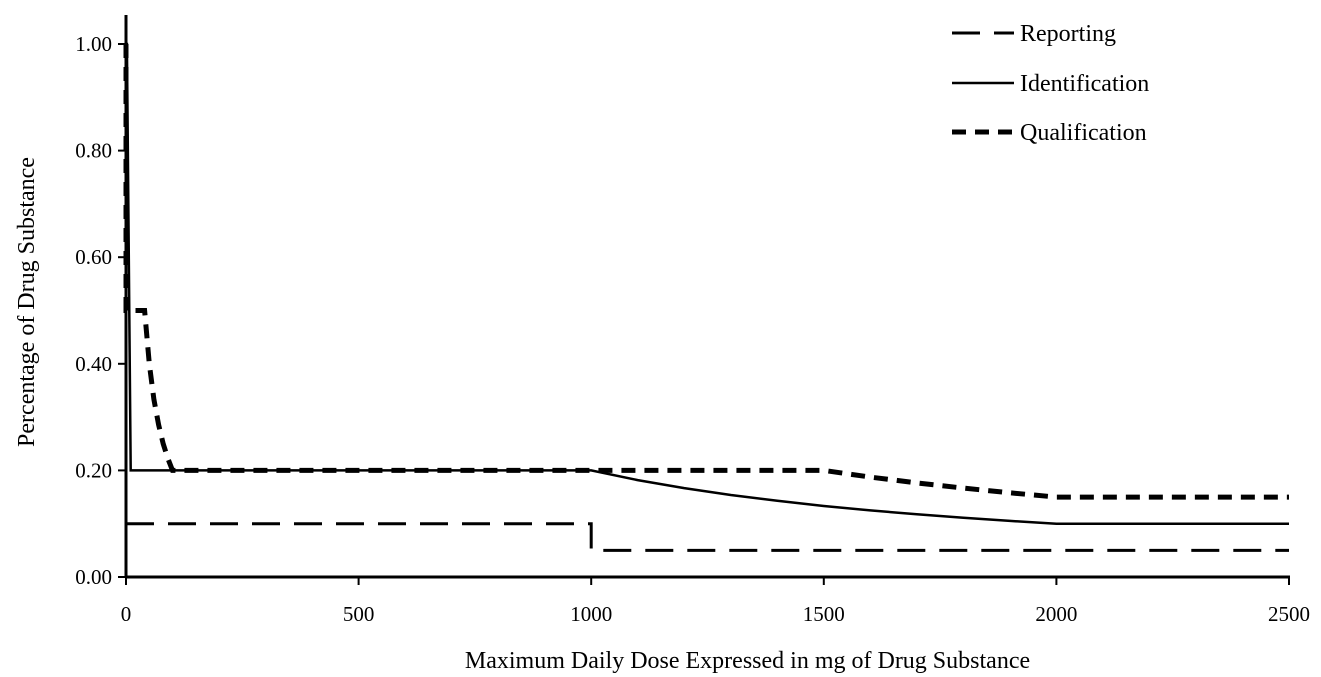  What do you see at coordinates (27, 302) in the screenshot?
I see `y-axis-title: Percentage of Drug Substance` at bounding box center [27, 302].